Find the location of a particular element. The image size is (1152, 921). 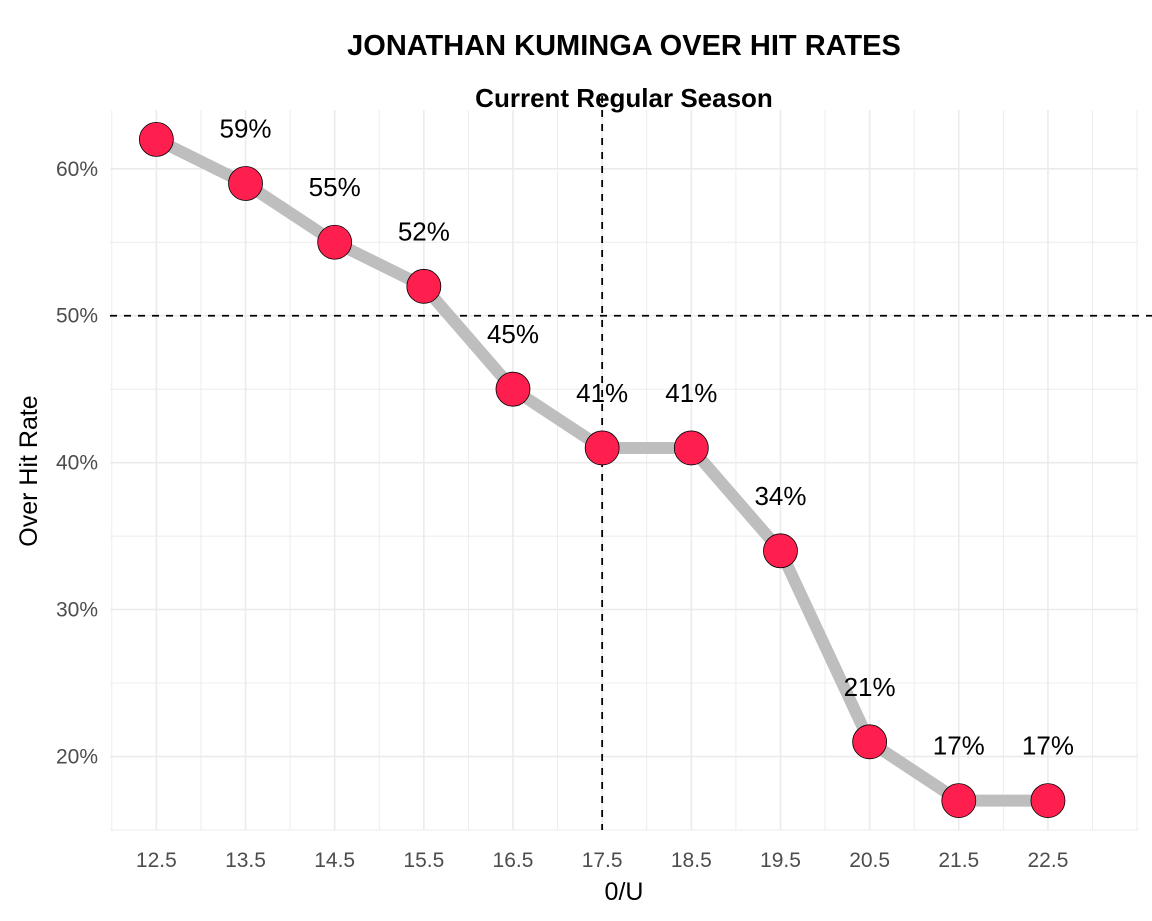

x-tick-label: 20.5 is located at coordinates (869, 860).